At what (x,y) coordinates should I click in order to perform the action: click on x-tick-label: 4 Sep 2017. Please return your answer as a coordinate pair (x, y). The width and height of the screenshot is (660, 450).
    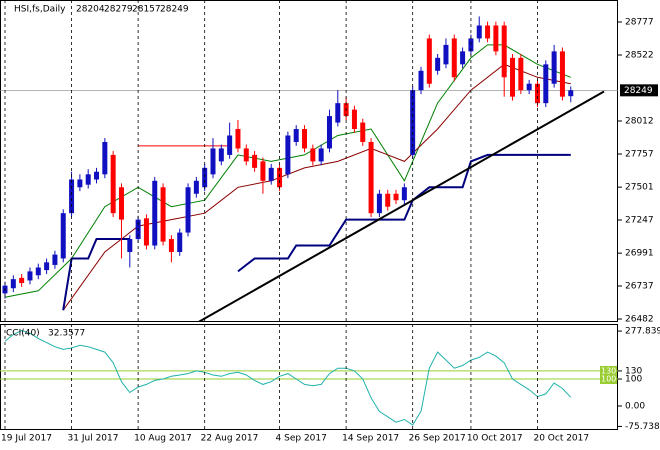
    Looking at the image, I should click on (301, 439).